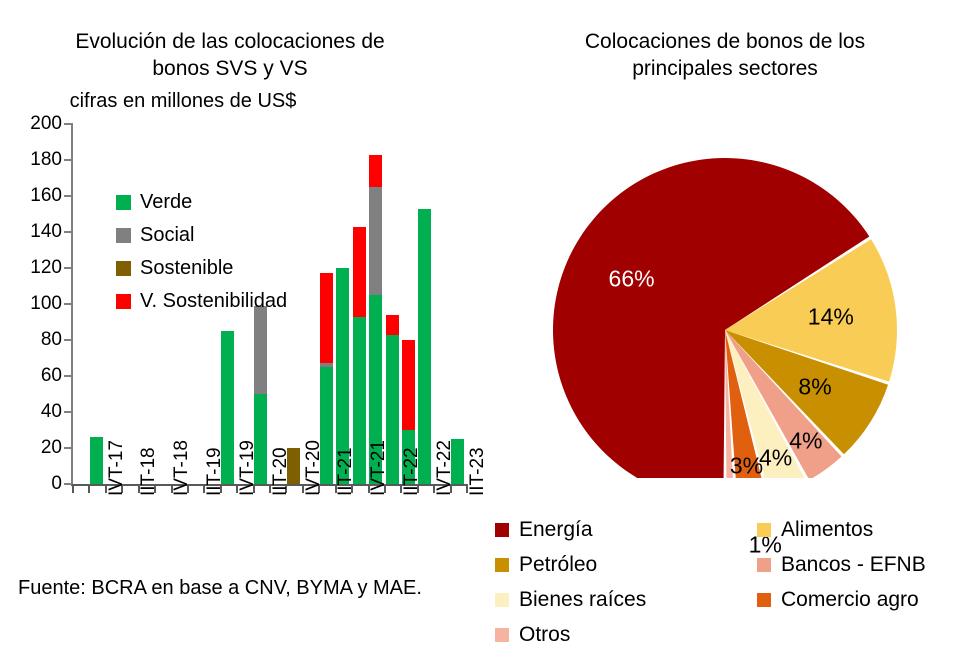  Describe the element at coordinates (149, 471) in the screenshot. I see `x-axis-category-label: IIT-18` at that location.